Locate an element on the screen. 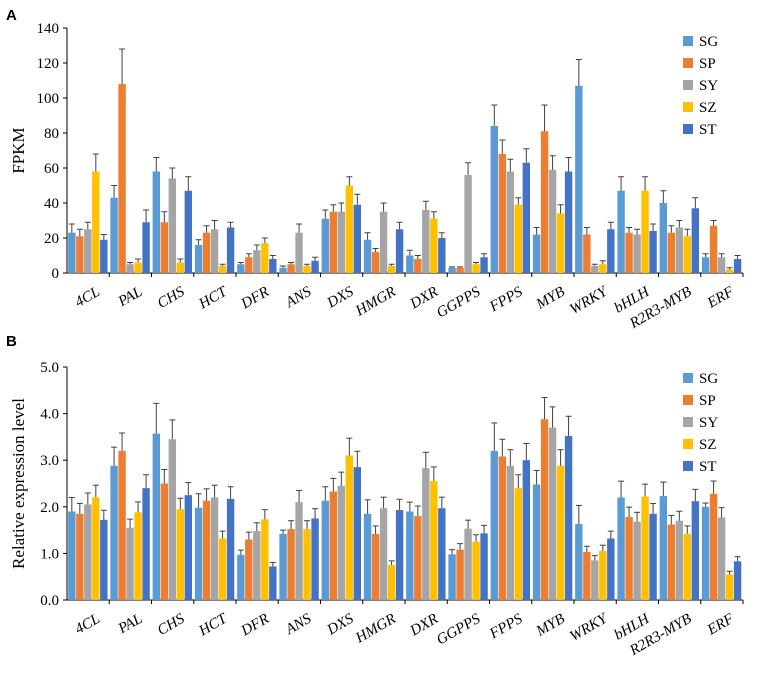 The width and height of the screenshot is (765, 696). panel-a-letter: A is located at coordinates (11, 15).